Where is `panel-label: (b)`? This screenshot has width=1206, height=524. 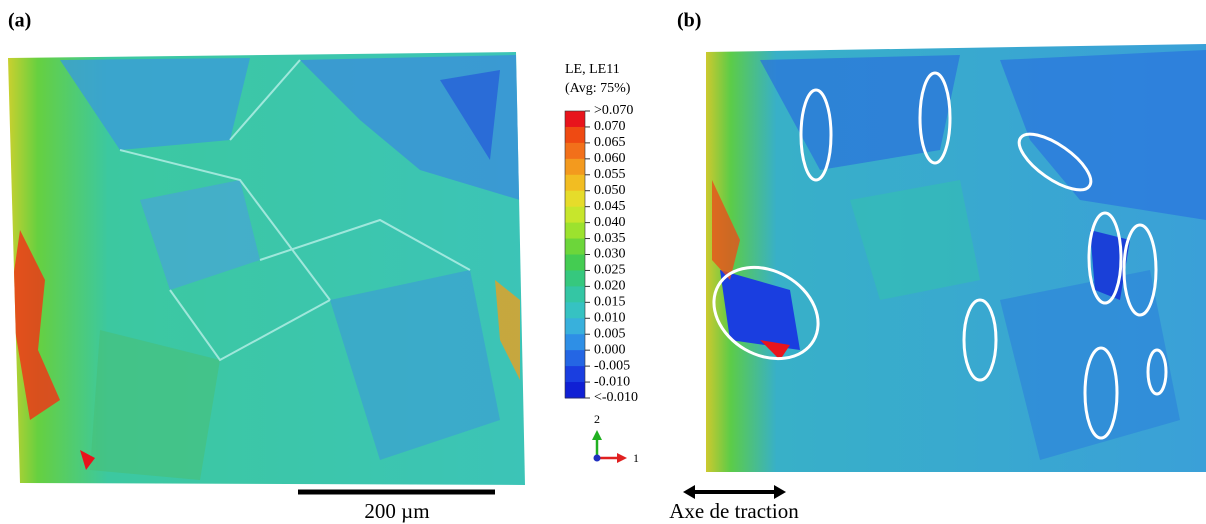 panel-label: (b) is located at coordinates (689, 21).